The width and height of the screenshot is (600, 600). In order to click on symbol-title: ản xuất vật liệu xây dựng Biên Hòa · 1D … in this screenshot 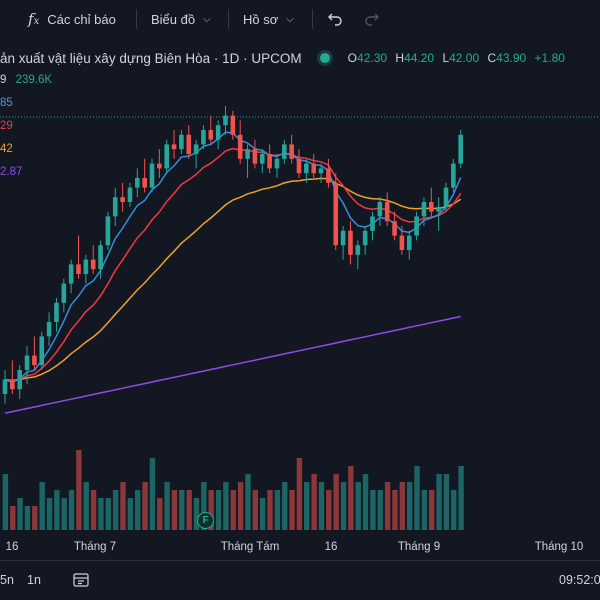, I will do `click(151, 58)`.